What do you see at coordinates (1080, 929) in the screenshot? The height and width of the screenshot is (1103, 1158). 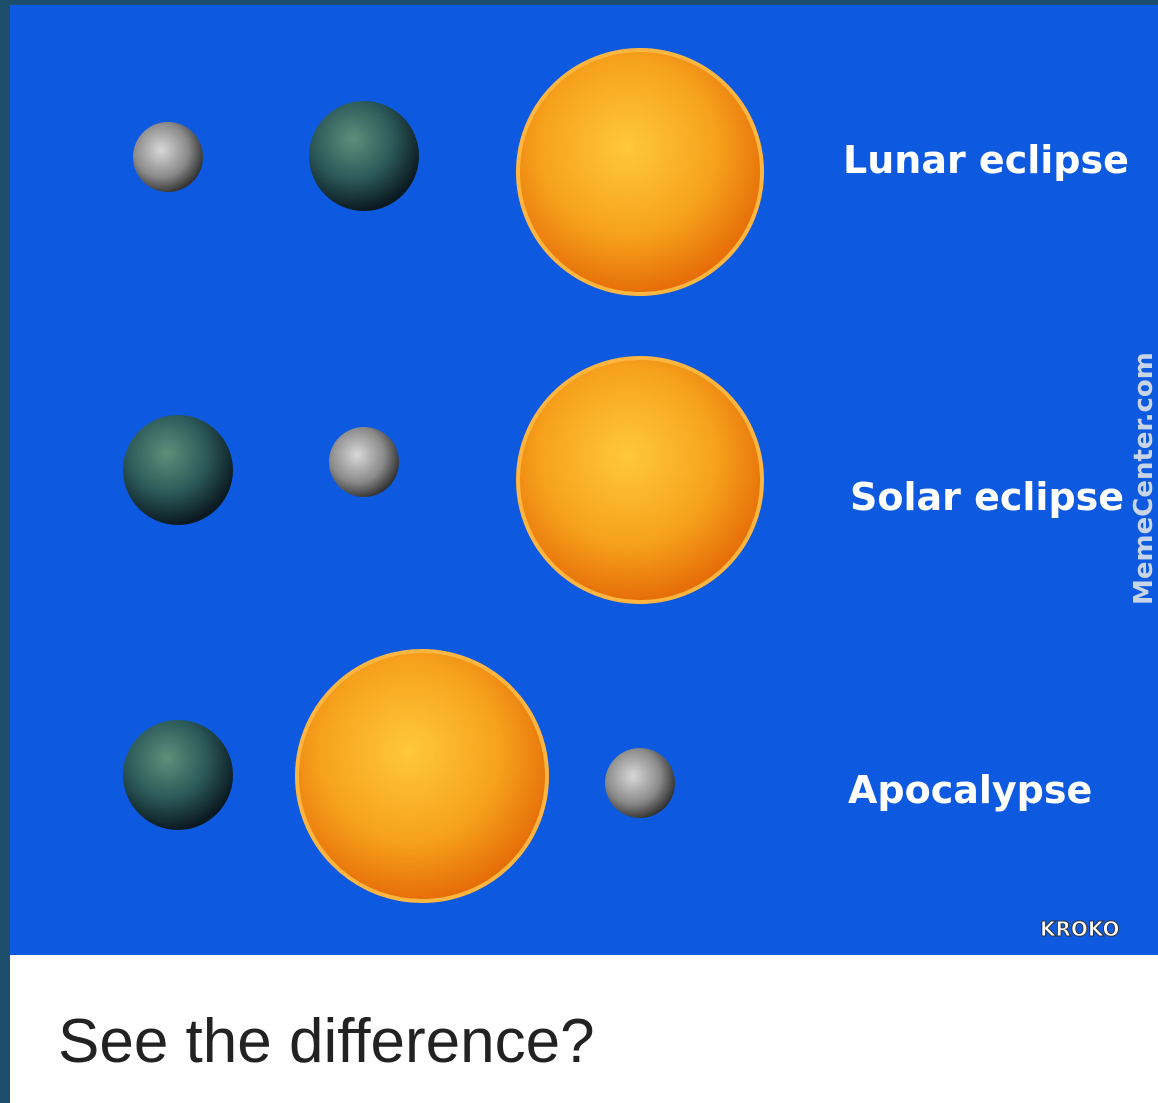 I see `credit: KROKO` at bounding box center [1080, 929].